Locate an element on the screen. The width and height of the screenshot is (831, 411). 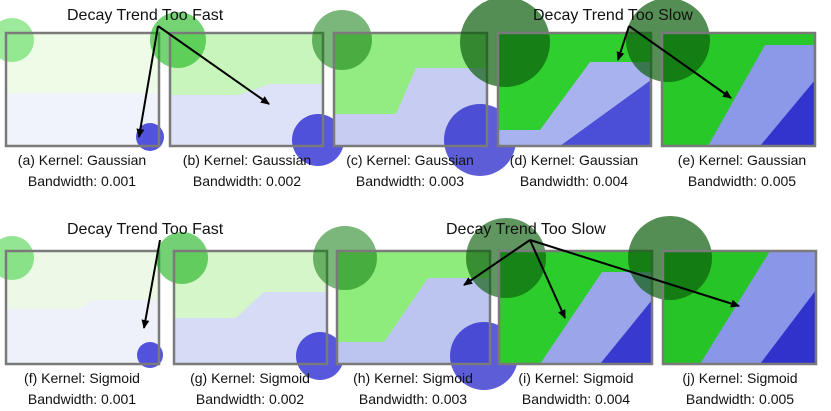
caption-f-bandwidth: Bandwidth: 0.001 is located at coordinates (82, 399).